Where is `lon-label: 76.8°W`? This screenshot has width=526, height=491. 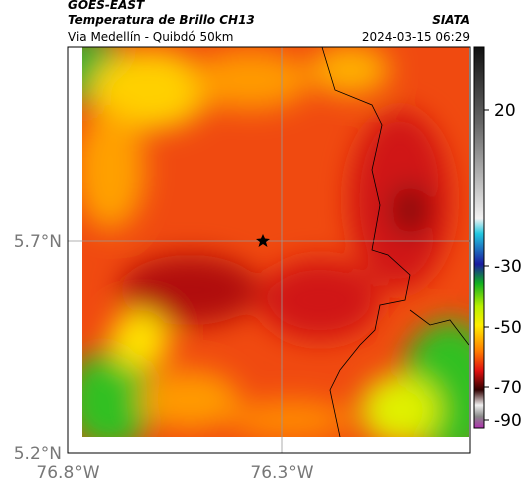
lon-label: 76.8°W is located at coordinates (67, 473).